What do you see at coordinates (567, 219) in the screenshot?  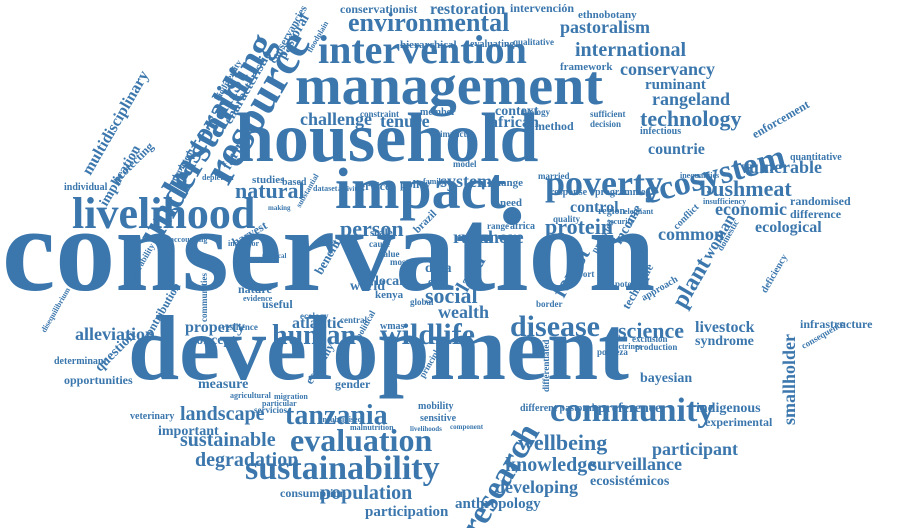 I see `word-quality: quality` at bounding box center [567, 219].